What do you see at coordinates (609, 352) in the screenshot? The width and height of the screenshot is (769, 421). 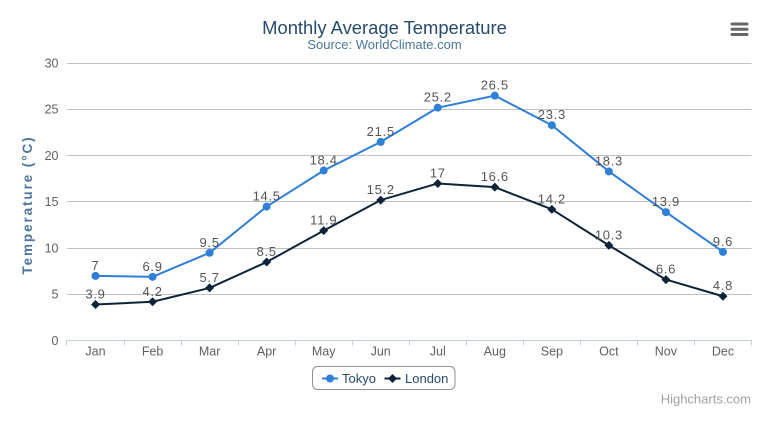 I see `svg-text: Oct` at bounding box center [609, 352].